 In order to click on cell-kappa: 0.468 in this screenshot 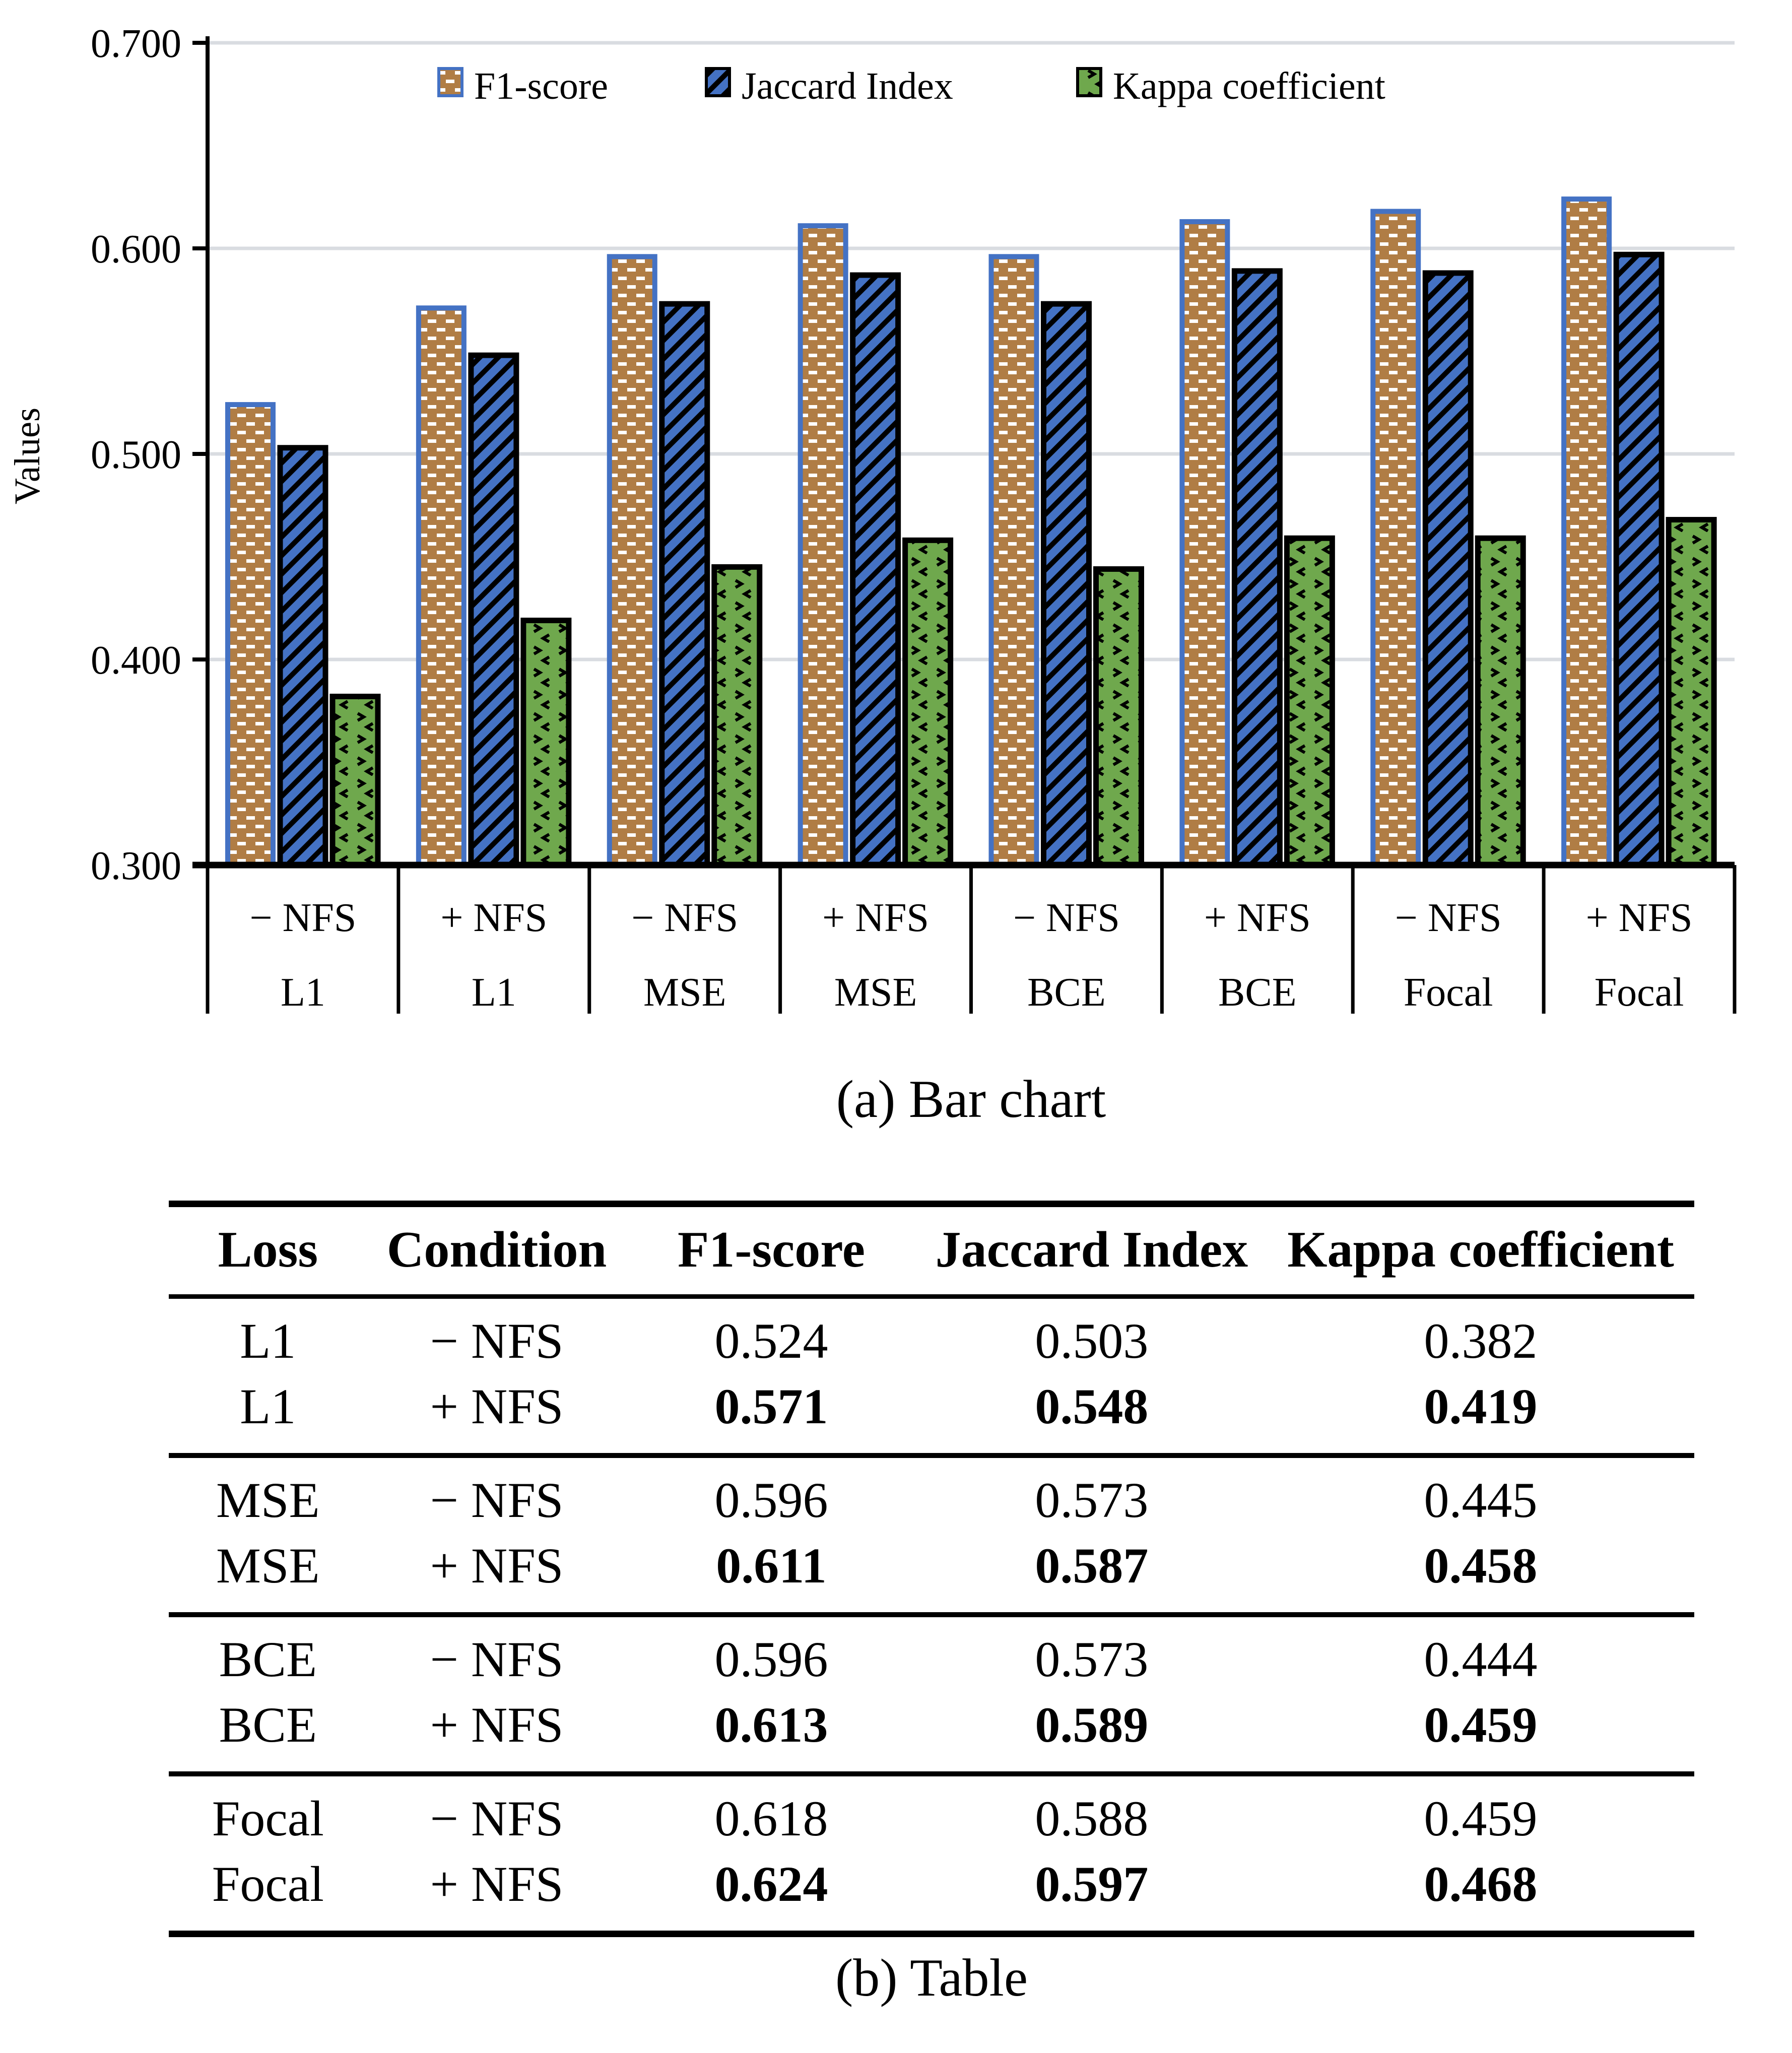, I will do `click(1481, 1884)`.